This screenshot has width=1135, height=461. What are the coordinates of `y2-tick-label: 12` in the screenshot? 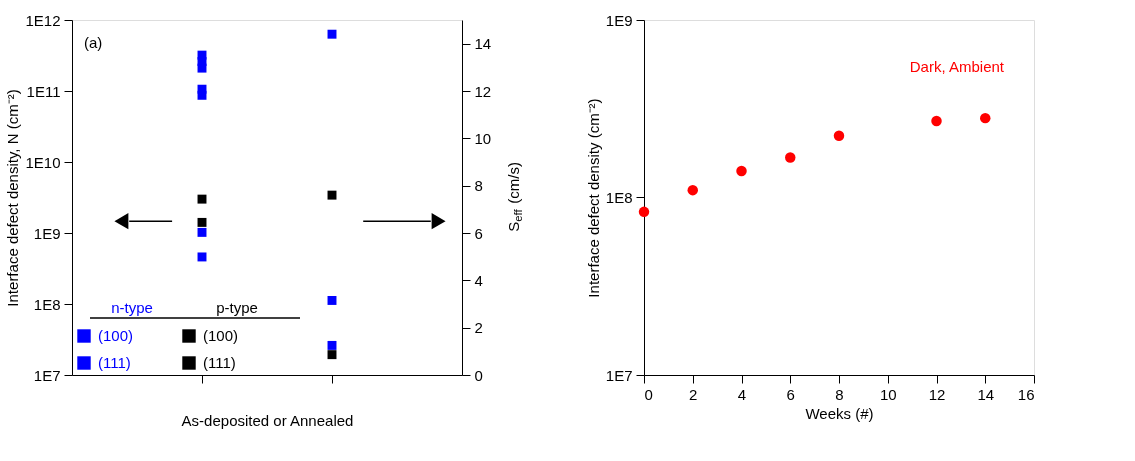 It's located at (483, 91).